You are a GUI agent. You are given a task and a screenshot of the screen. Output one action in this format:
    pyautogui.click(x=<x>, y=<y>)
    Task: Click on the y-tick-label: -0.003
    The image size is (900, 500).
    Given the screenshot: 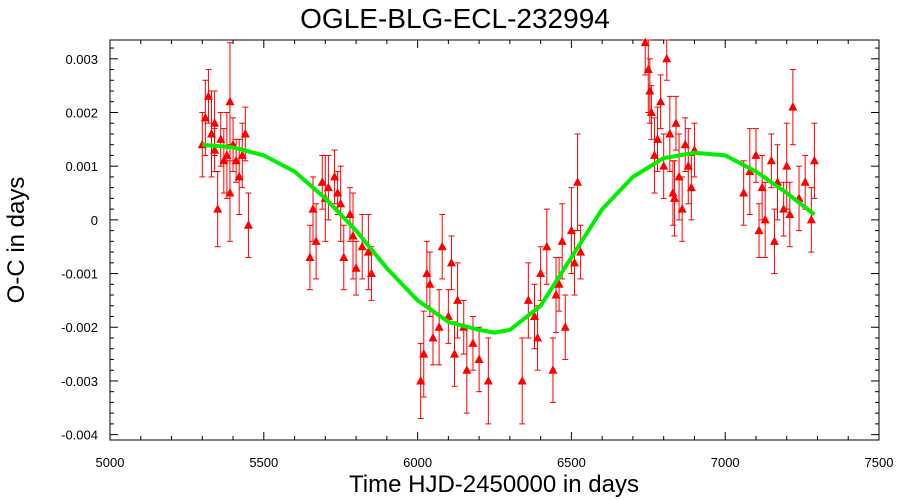 What is the action you would take?
    pyautogui.click(x=79, y=381)
    